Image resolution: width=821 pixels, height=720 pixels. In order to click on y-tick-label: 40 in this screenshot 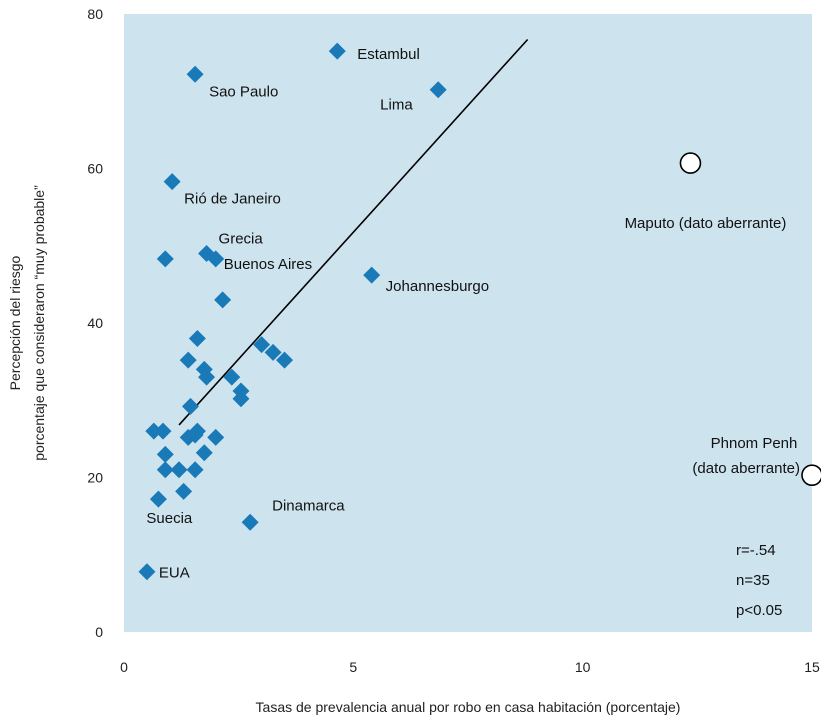, I will do `click(95, 323)`.